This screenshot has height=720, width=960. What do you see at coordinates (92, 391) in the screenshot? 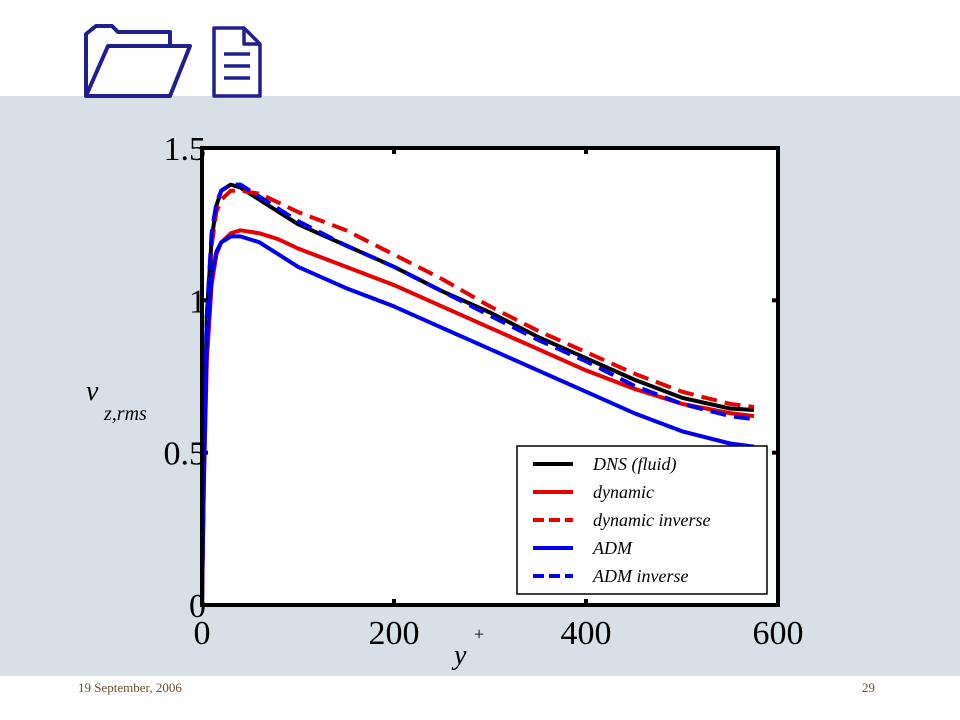
I see `y-axis-label-main: v` at bounding box center [92, 391].